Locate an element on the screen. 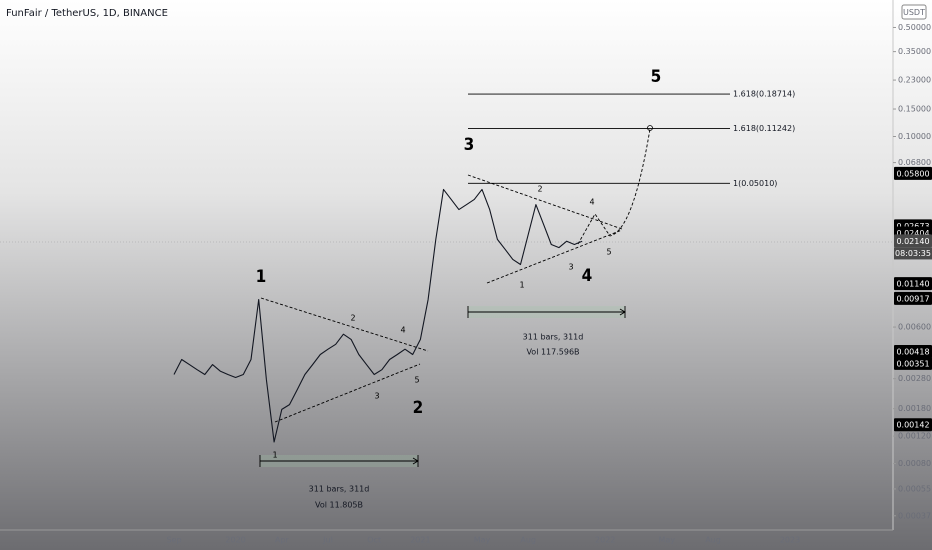 The height and width of the screenshot is (550, 932). countdown: 08:03:35 is located at coordinates (913, 253).